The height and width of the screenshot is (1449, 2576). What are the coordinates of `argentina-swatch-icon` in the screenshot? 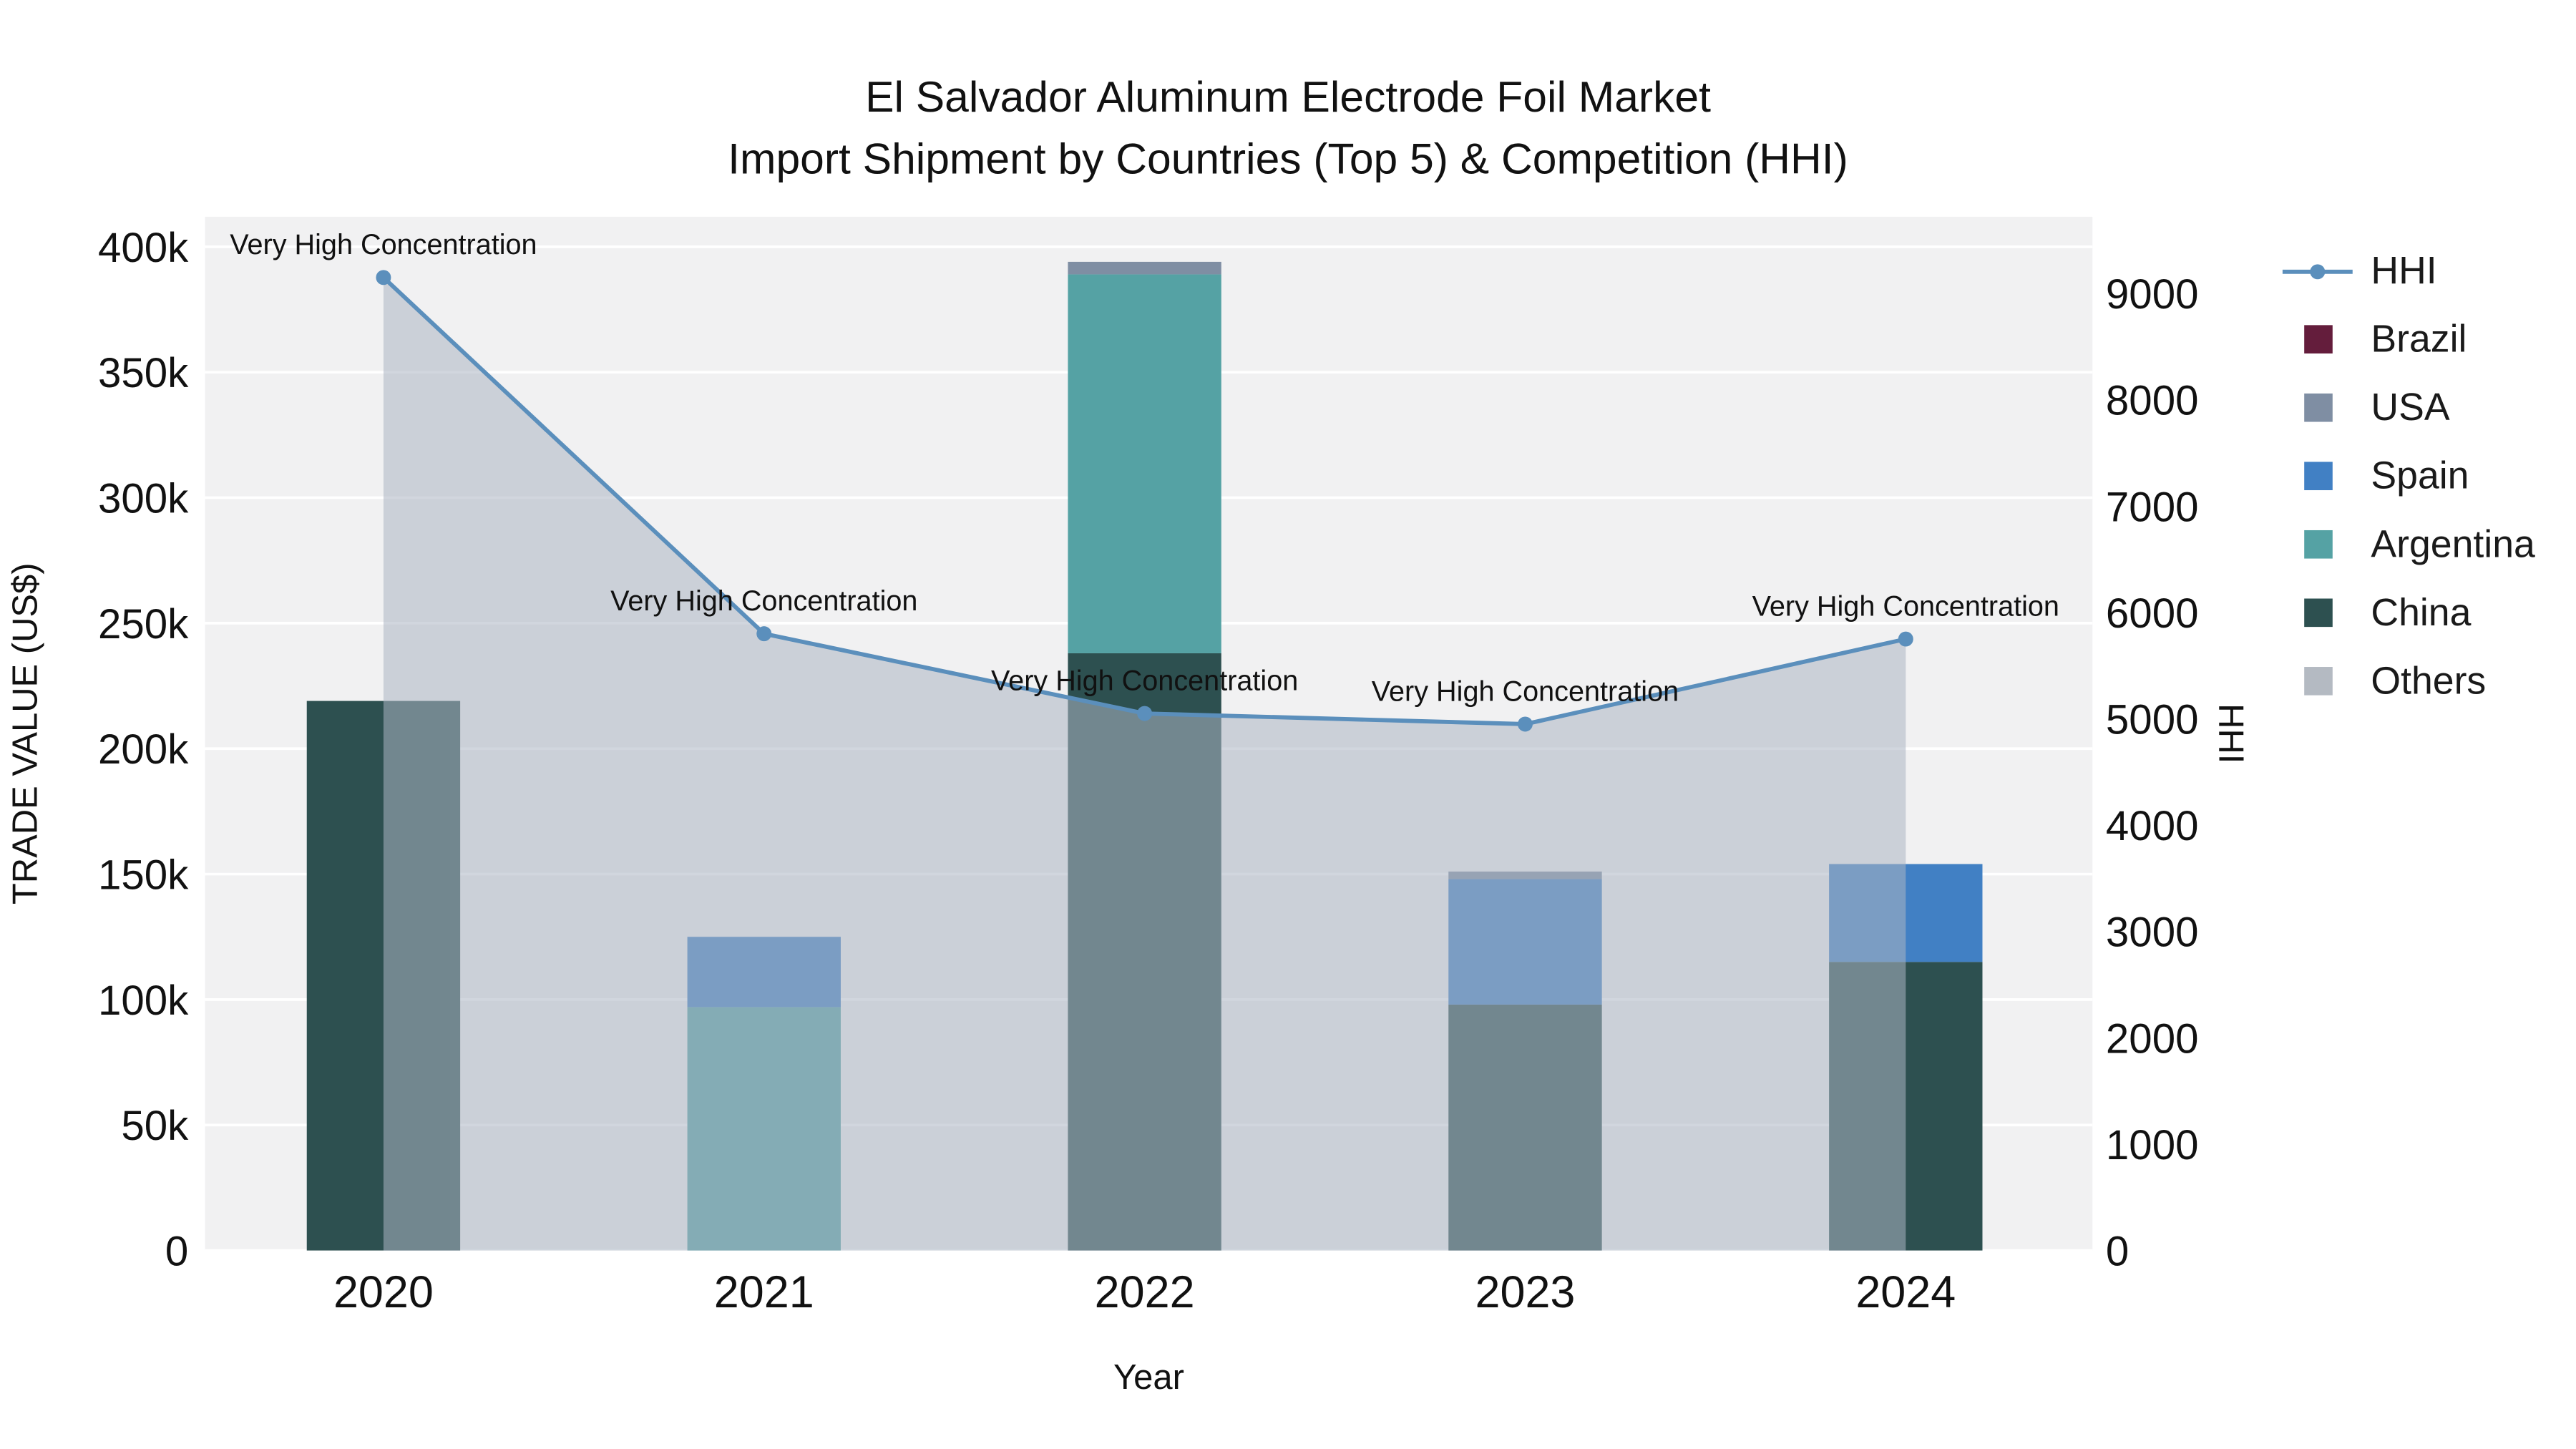 It's located at (2317, 544).